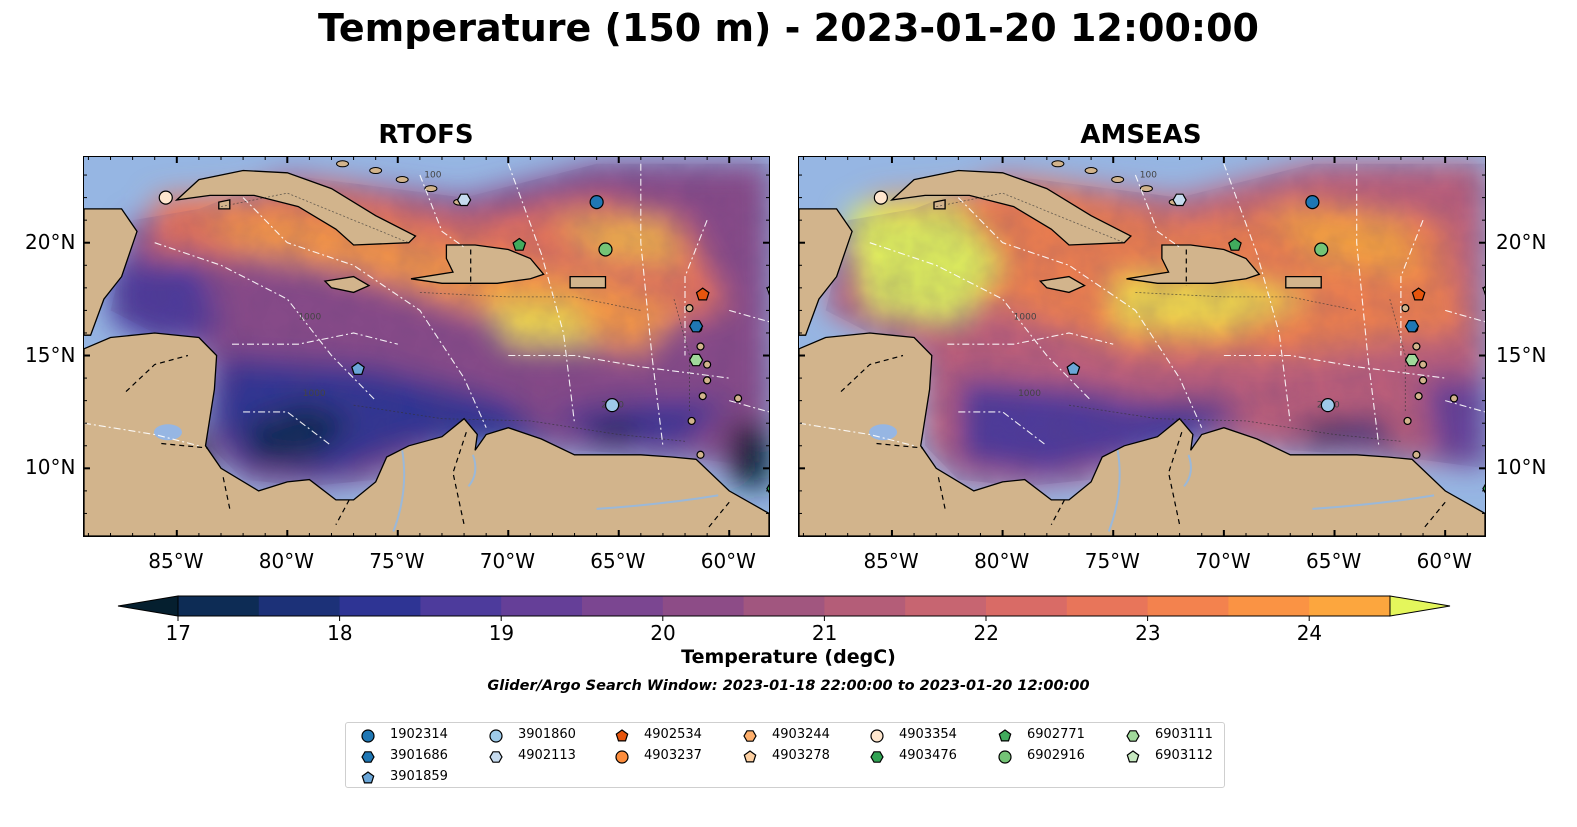 The height and width of the screenshot is (827, 1577). I want to click on legend-label: 4902534, so click(673, 734).